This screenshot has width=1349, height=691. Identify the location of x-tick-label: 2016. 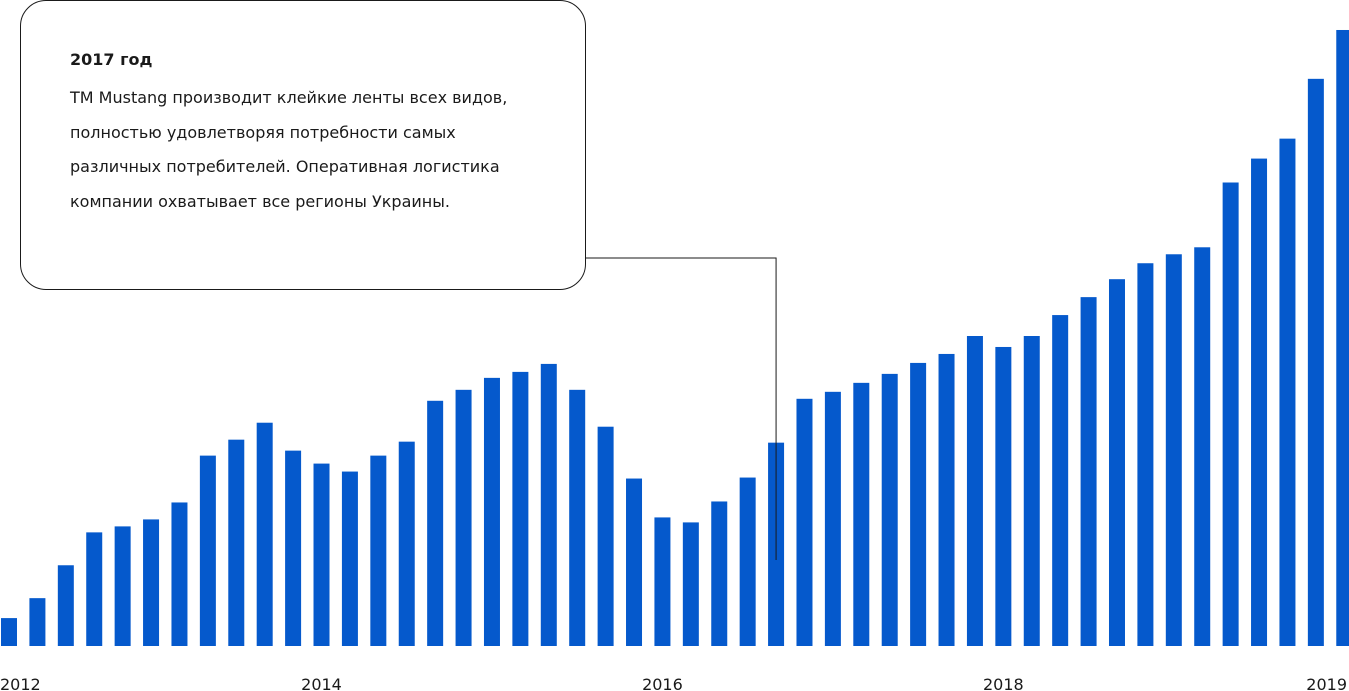
(662, 683).